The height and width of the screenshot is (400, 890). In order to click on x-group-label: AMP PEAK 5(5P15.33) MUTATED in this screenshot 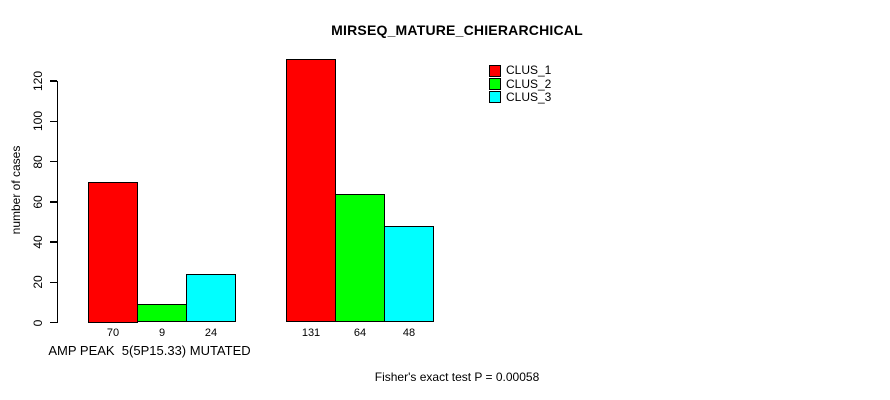, I will do `click(149, 350)`.